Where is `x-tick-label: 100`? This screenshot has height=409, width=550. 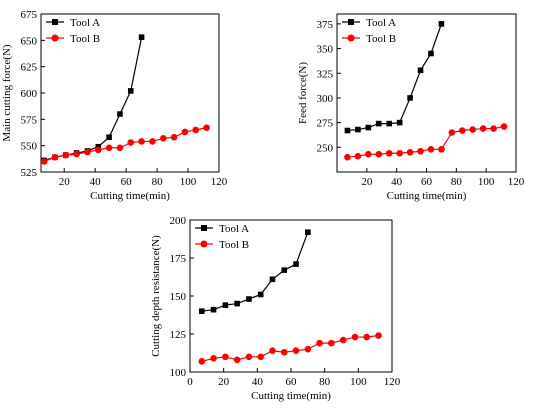 x-tick-label: 100 is located at coordinates (486, 182).